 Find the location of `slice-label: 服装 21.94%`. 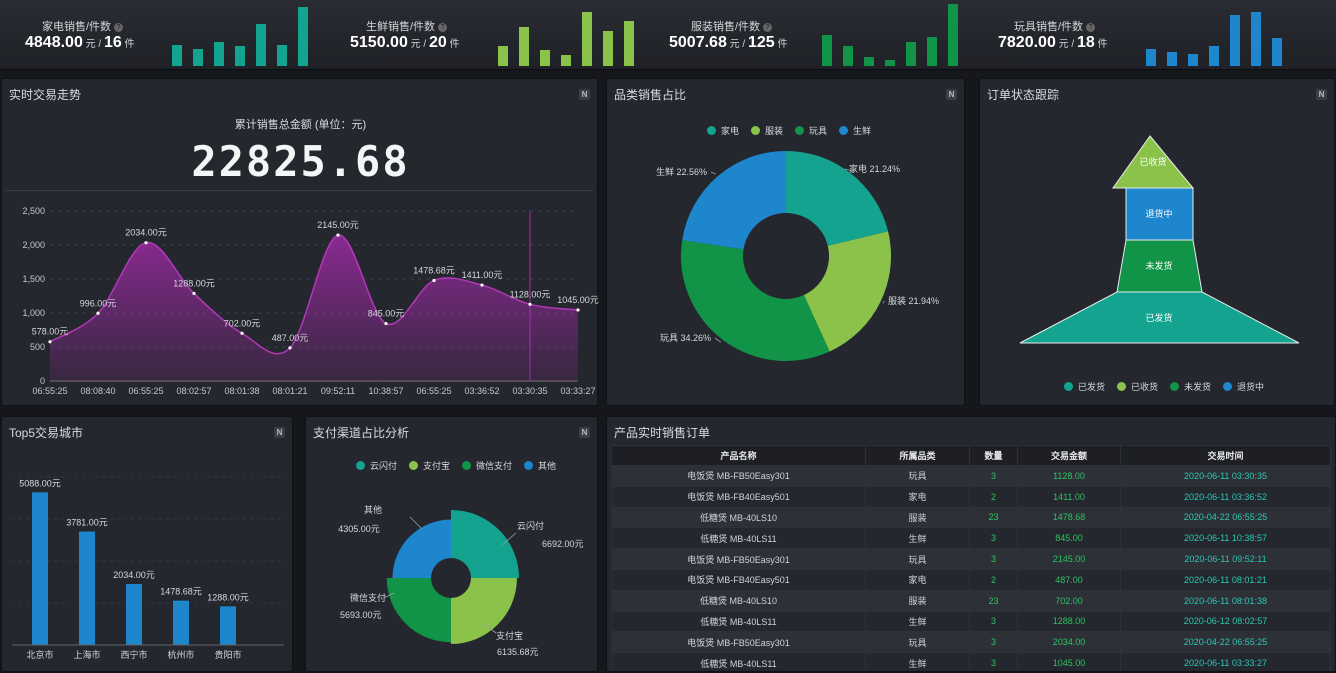

slice-label: 服装 21.94% is located at coordinates (913, 300).